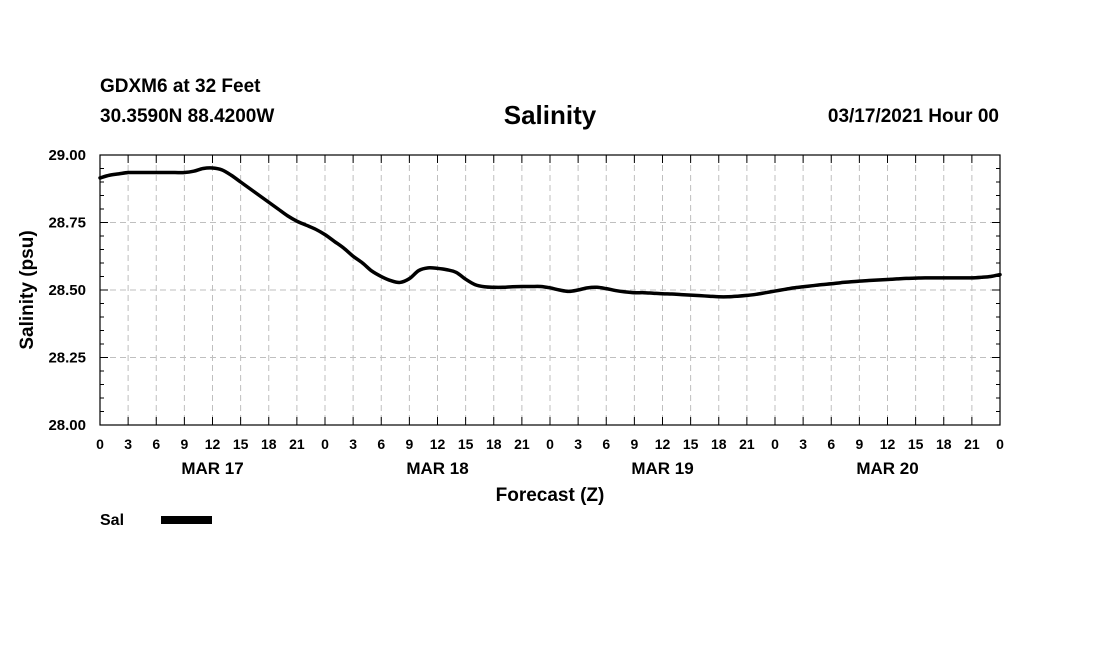  Describe the element at coordinates (112, 520) in the screenshot. I see `legend-label-sal: Sal` at that location.